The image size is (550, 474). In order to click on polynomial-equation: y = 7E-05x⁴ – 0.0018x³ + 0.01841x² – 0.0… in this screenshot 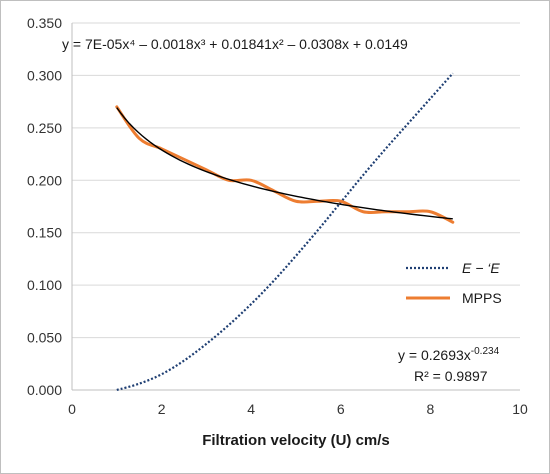, I will do `click(235, 44)`.